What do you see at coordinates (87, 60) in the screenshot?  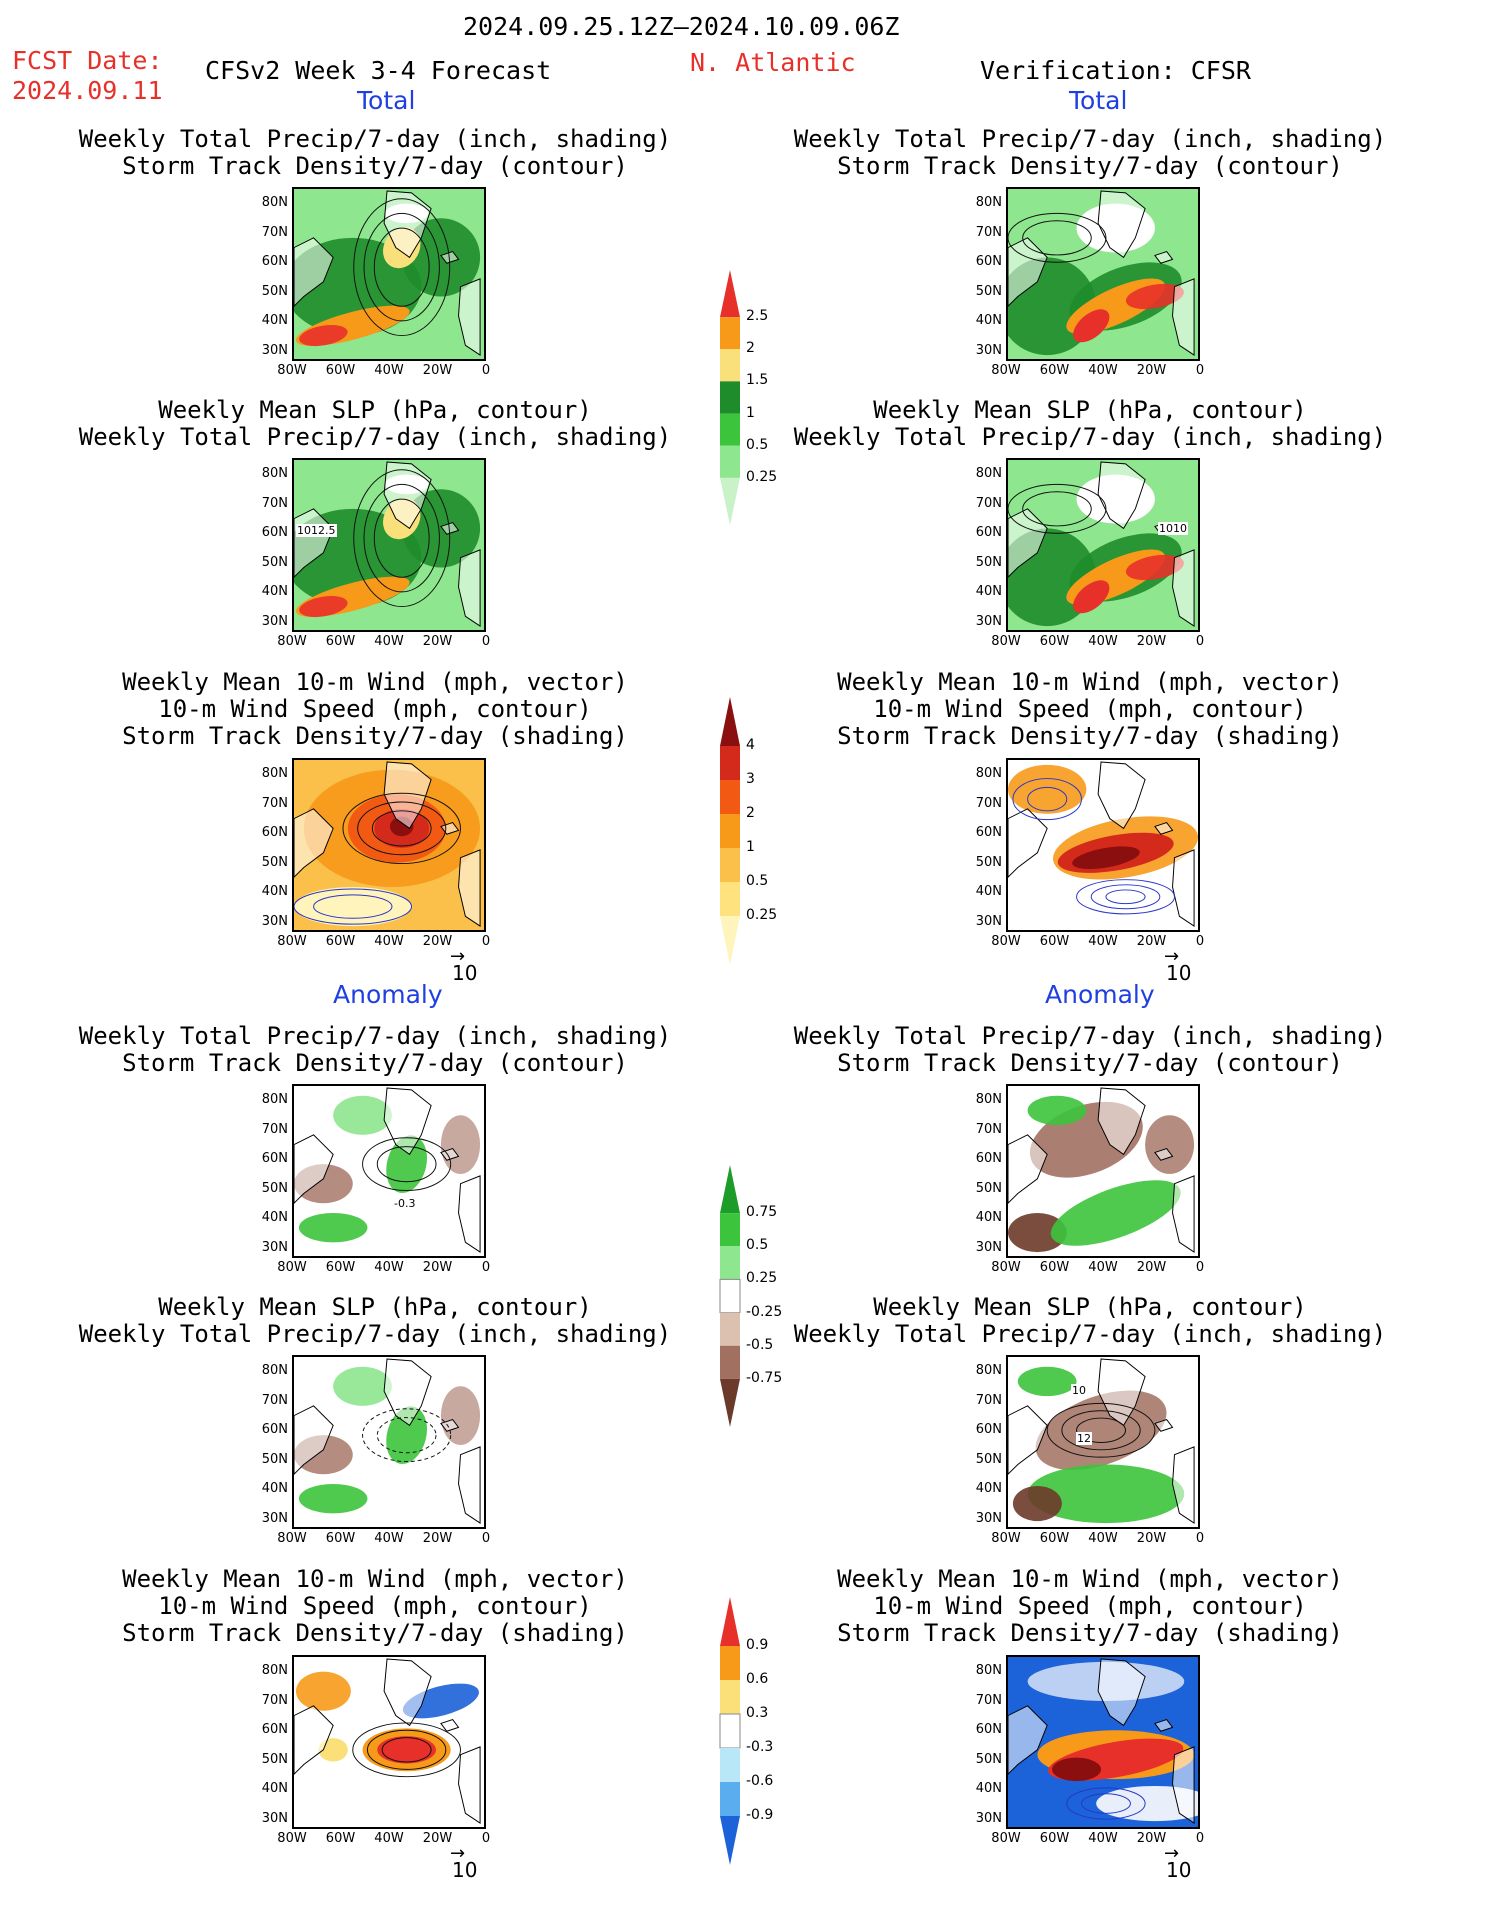 I see `fcst-date-label: FCST Date:` at bounding box center [87, 60].